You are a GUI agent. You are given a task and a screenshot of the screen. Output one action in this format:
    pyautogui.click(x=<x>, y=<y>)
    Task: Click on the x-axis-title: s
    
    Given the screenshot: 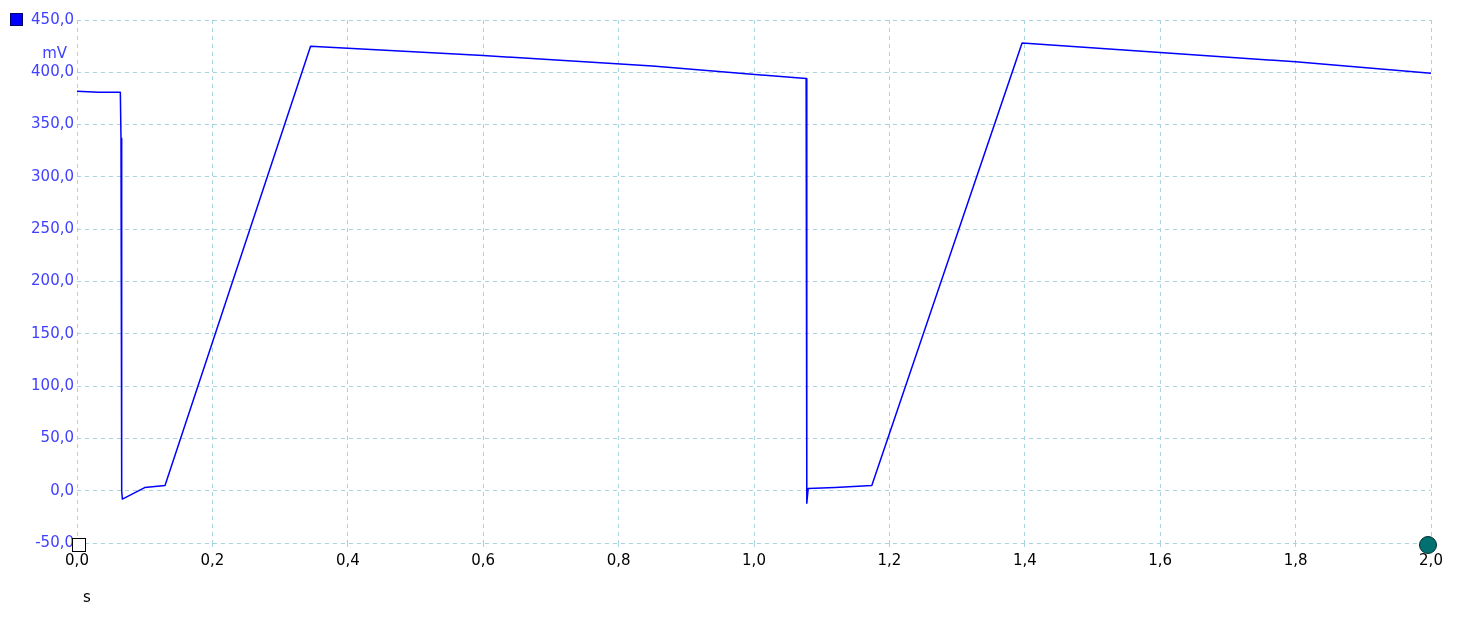 What is the action you would take?
    pyautogui.click(x=87, y=597)
    